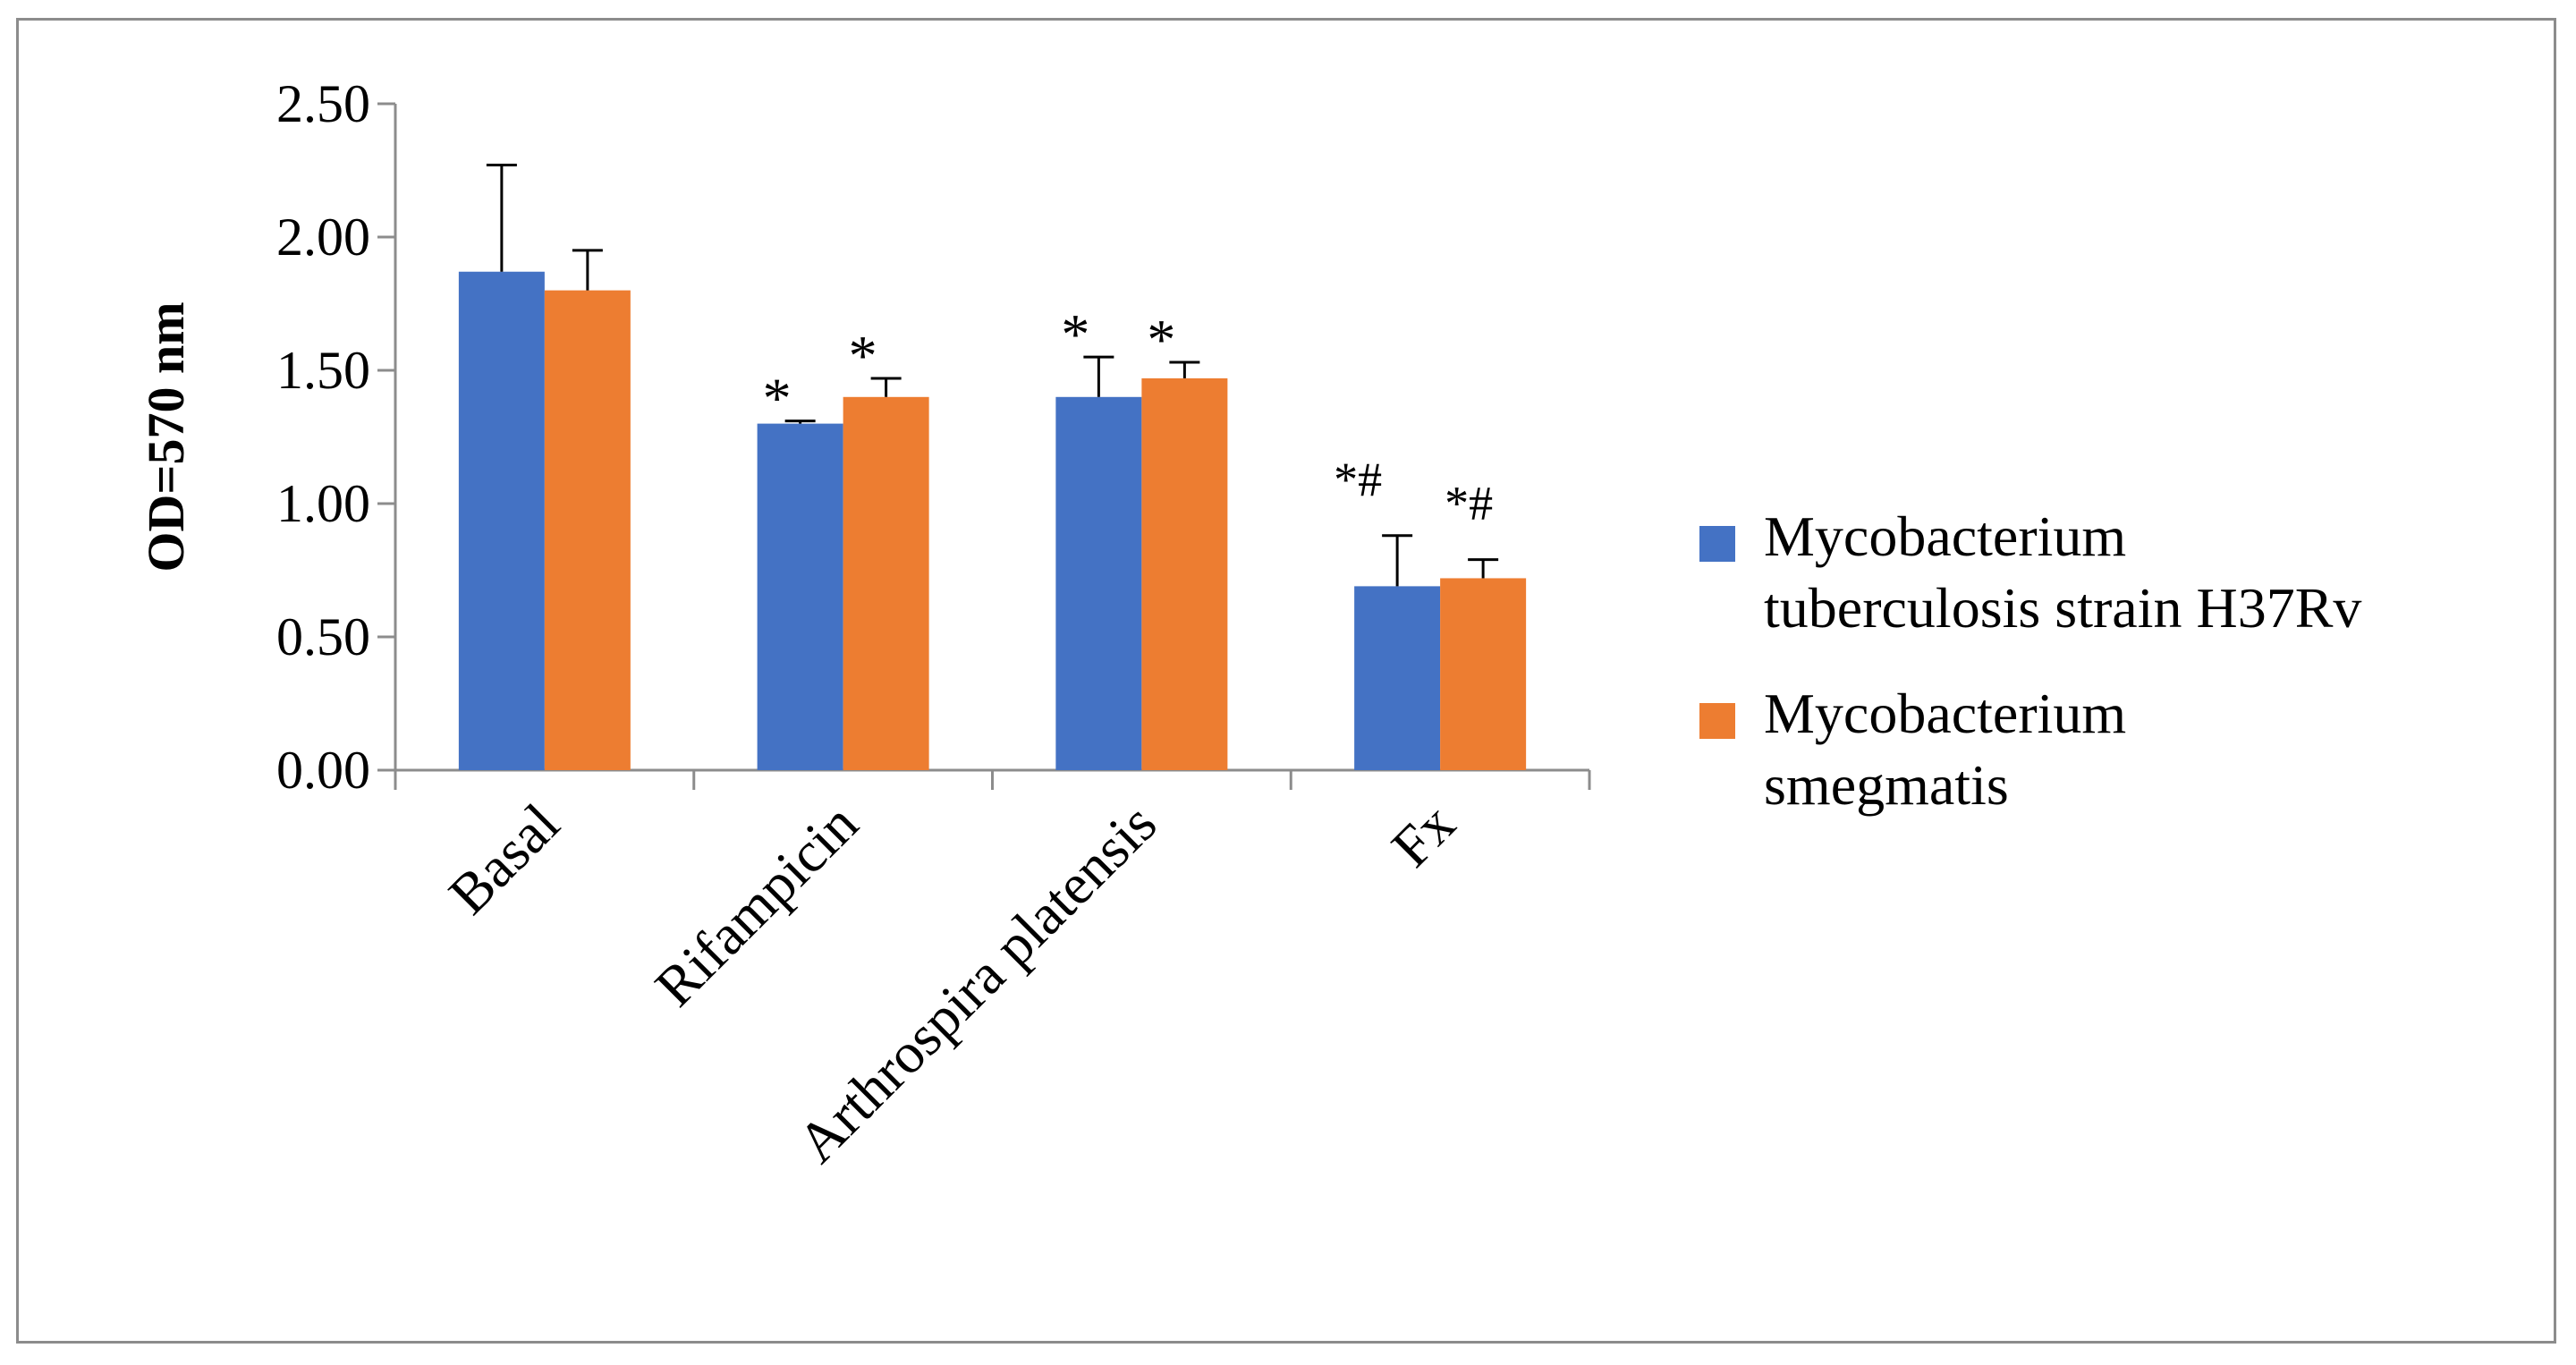  I want to click on legend-swatch-smegmatis, so click(1717, 721).